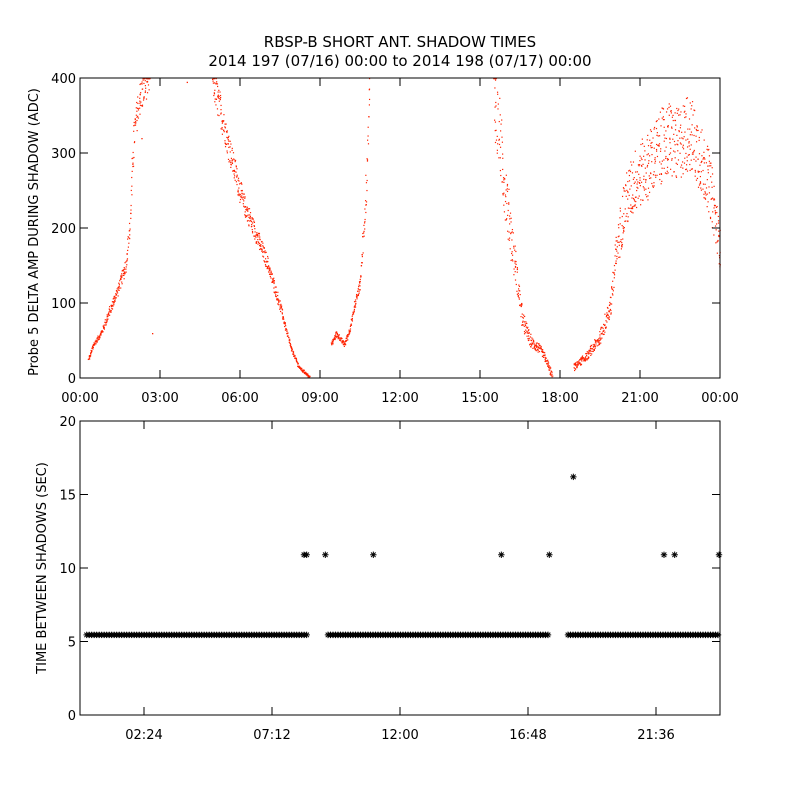 This screenshot has height=800, width=800. What do you see at coordinates (239, 398) in the screenshot?
I see `top-x-tick-label: 06:00` at bounding box center [239, 398].